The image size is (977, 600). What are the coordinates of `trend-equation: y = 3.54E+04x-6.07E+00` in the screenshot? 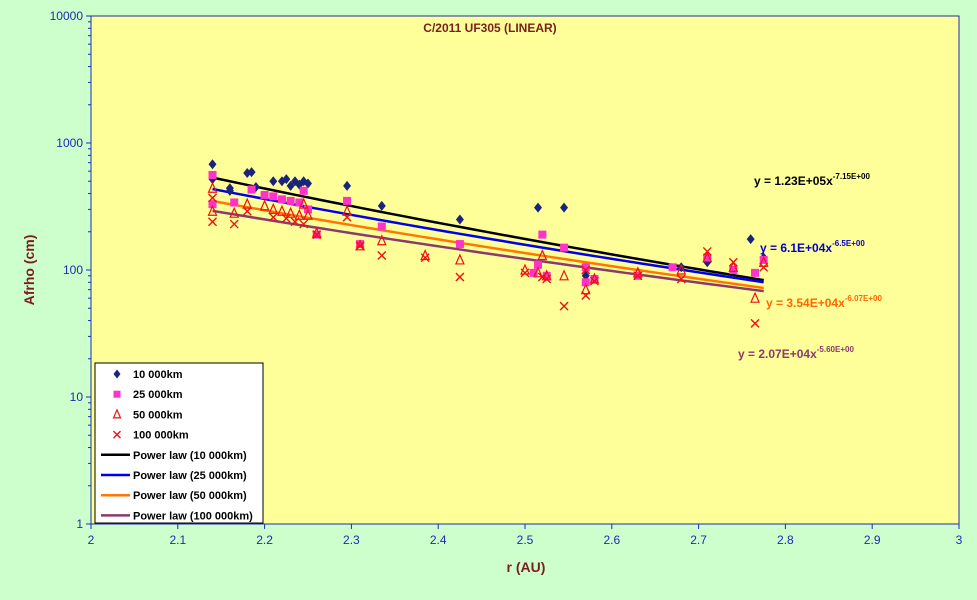 It's located at (824, 302).